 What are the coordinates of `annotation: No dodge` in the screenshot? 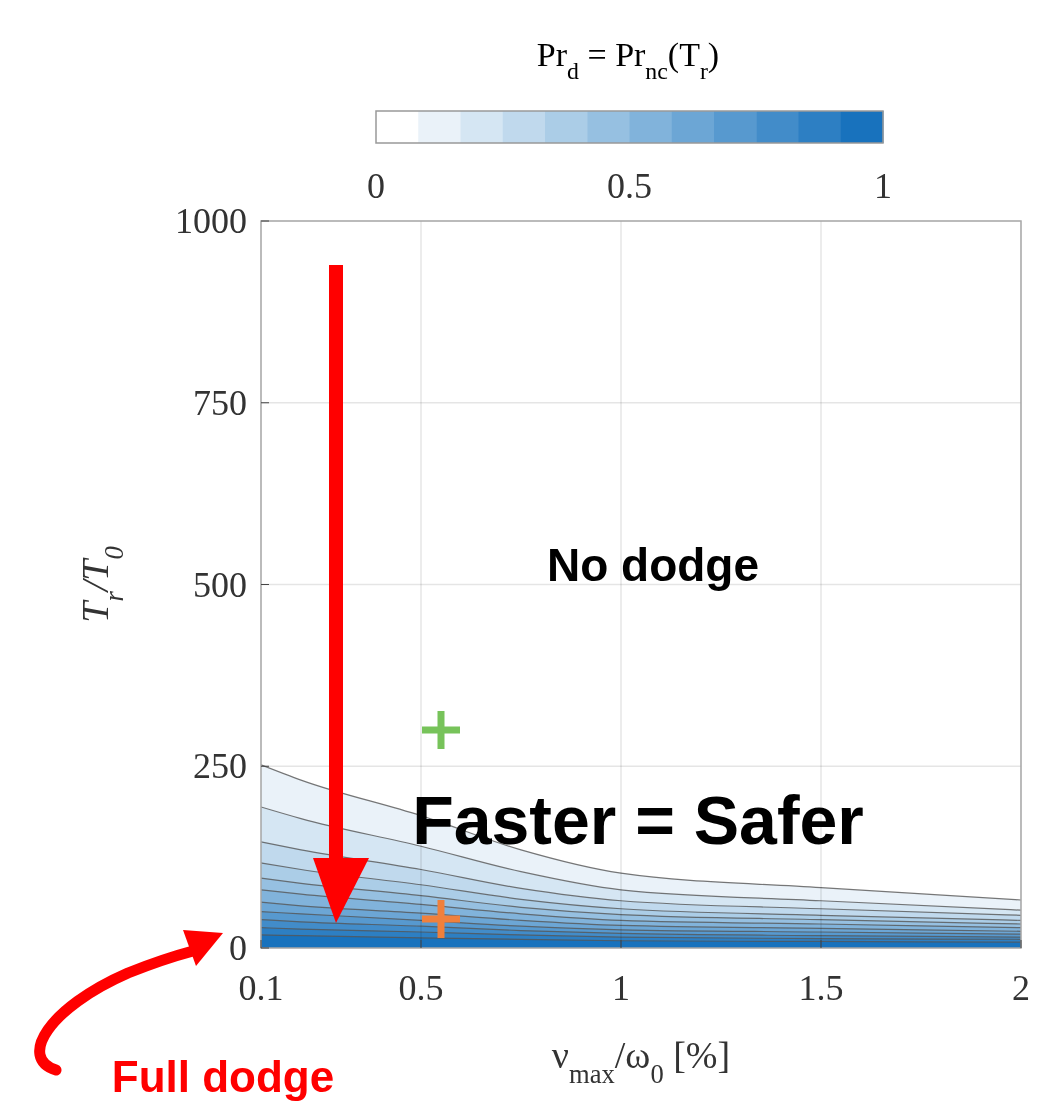 It's located at (653, 565).